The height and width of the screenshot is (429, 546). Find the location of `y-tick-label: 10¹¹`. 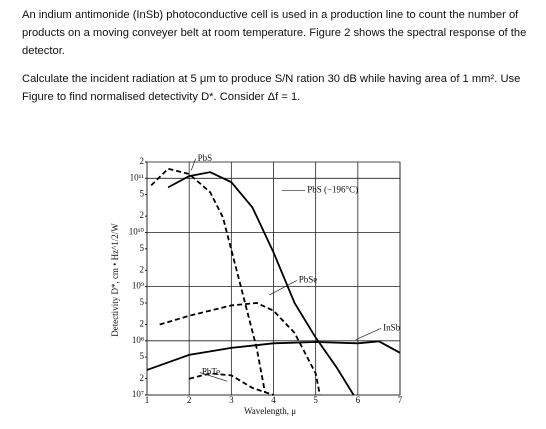

y-tick-label: 10¹¹ is located at coordinates (137, 177).